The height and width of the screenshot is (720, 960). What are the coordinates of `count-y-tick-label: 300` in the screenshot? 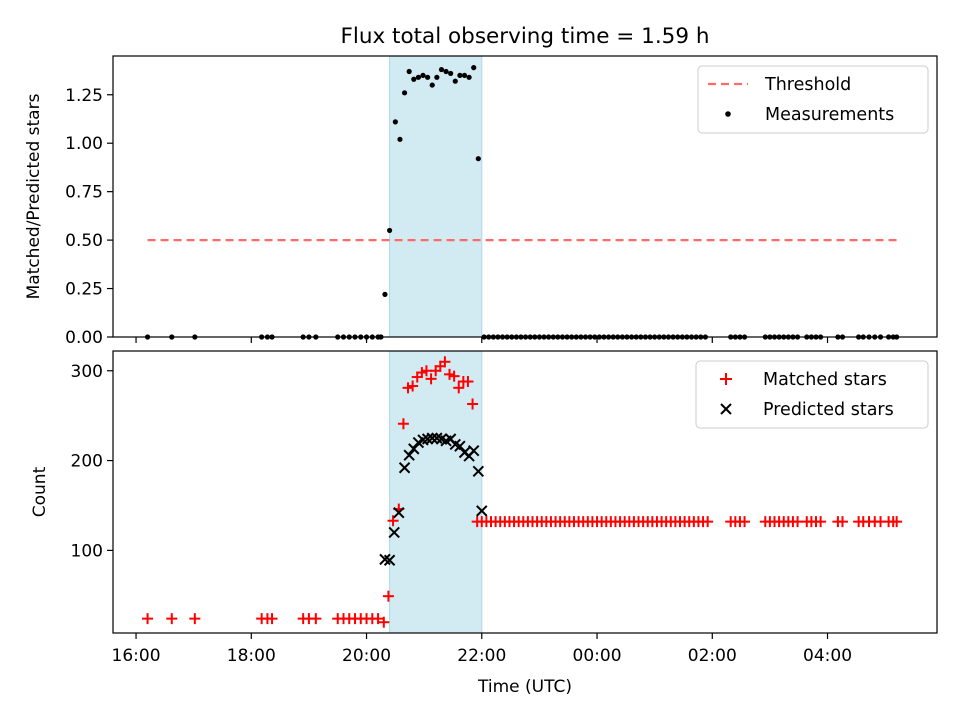 It's located at (87, 372).